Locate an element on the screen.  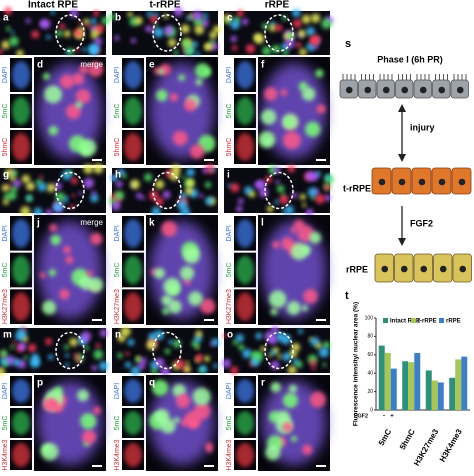
panel-letter: n is located at coordinates (118, 335).